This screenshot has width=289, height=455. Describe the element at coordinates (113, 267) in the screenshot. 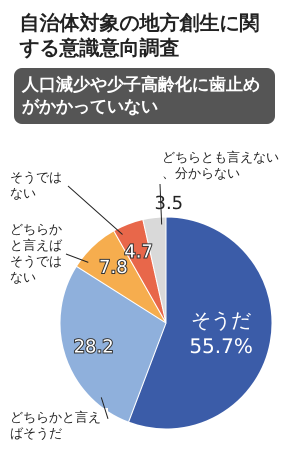

I see `data-label: 7.8` at that location.